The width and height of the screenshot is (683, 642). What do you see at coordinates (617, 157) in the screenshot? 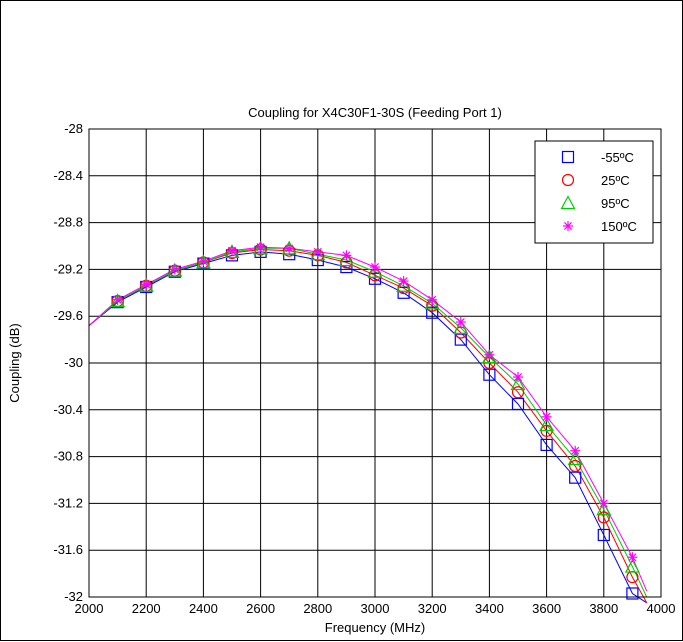
I see `legend-label: -55ºC` at bounding box center [617, 157].